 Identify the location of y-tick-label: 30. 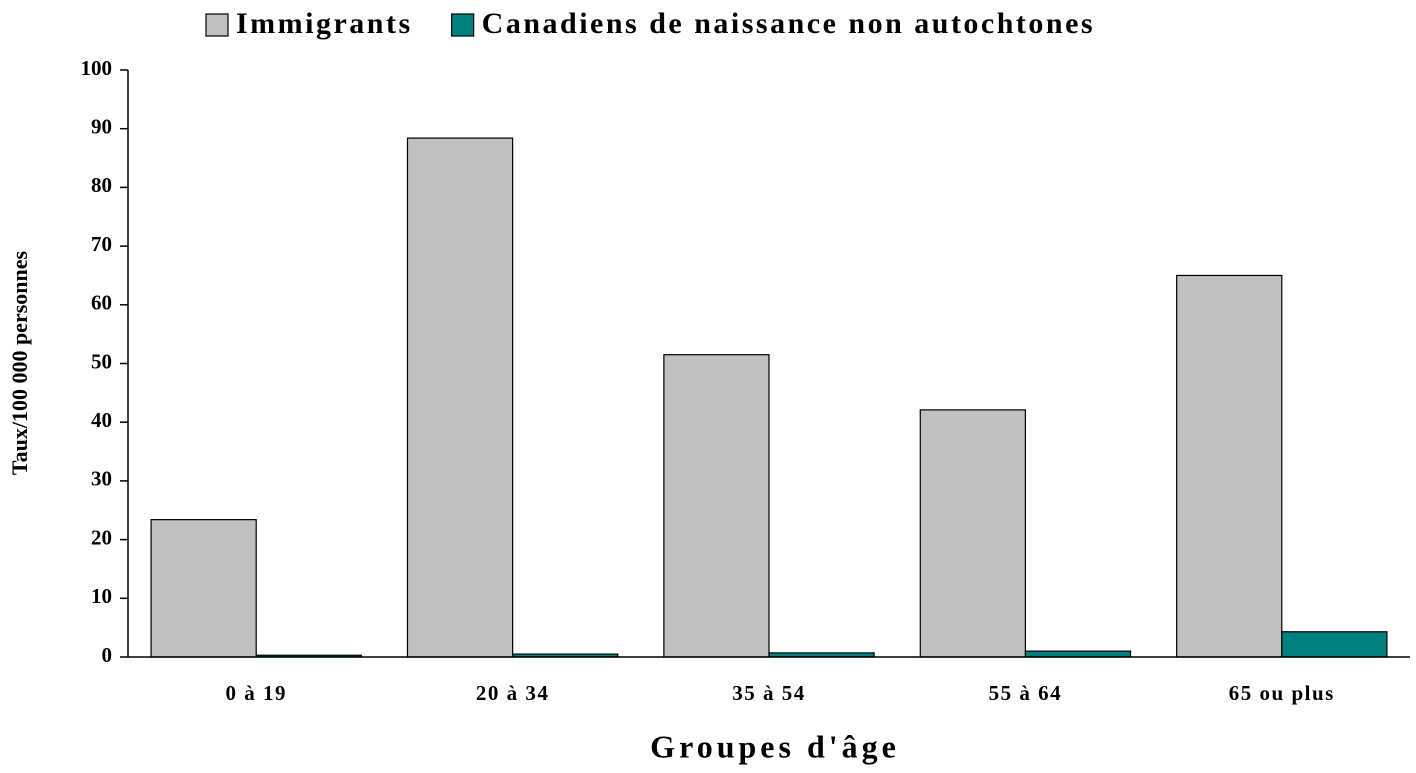
(101, 479).